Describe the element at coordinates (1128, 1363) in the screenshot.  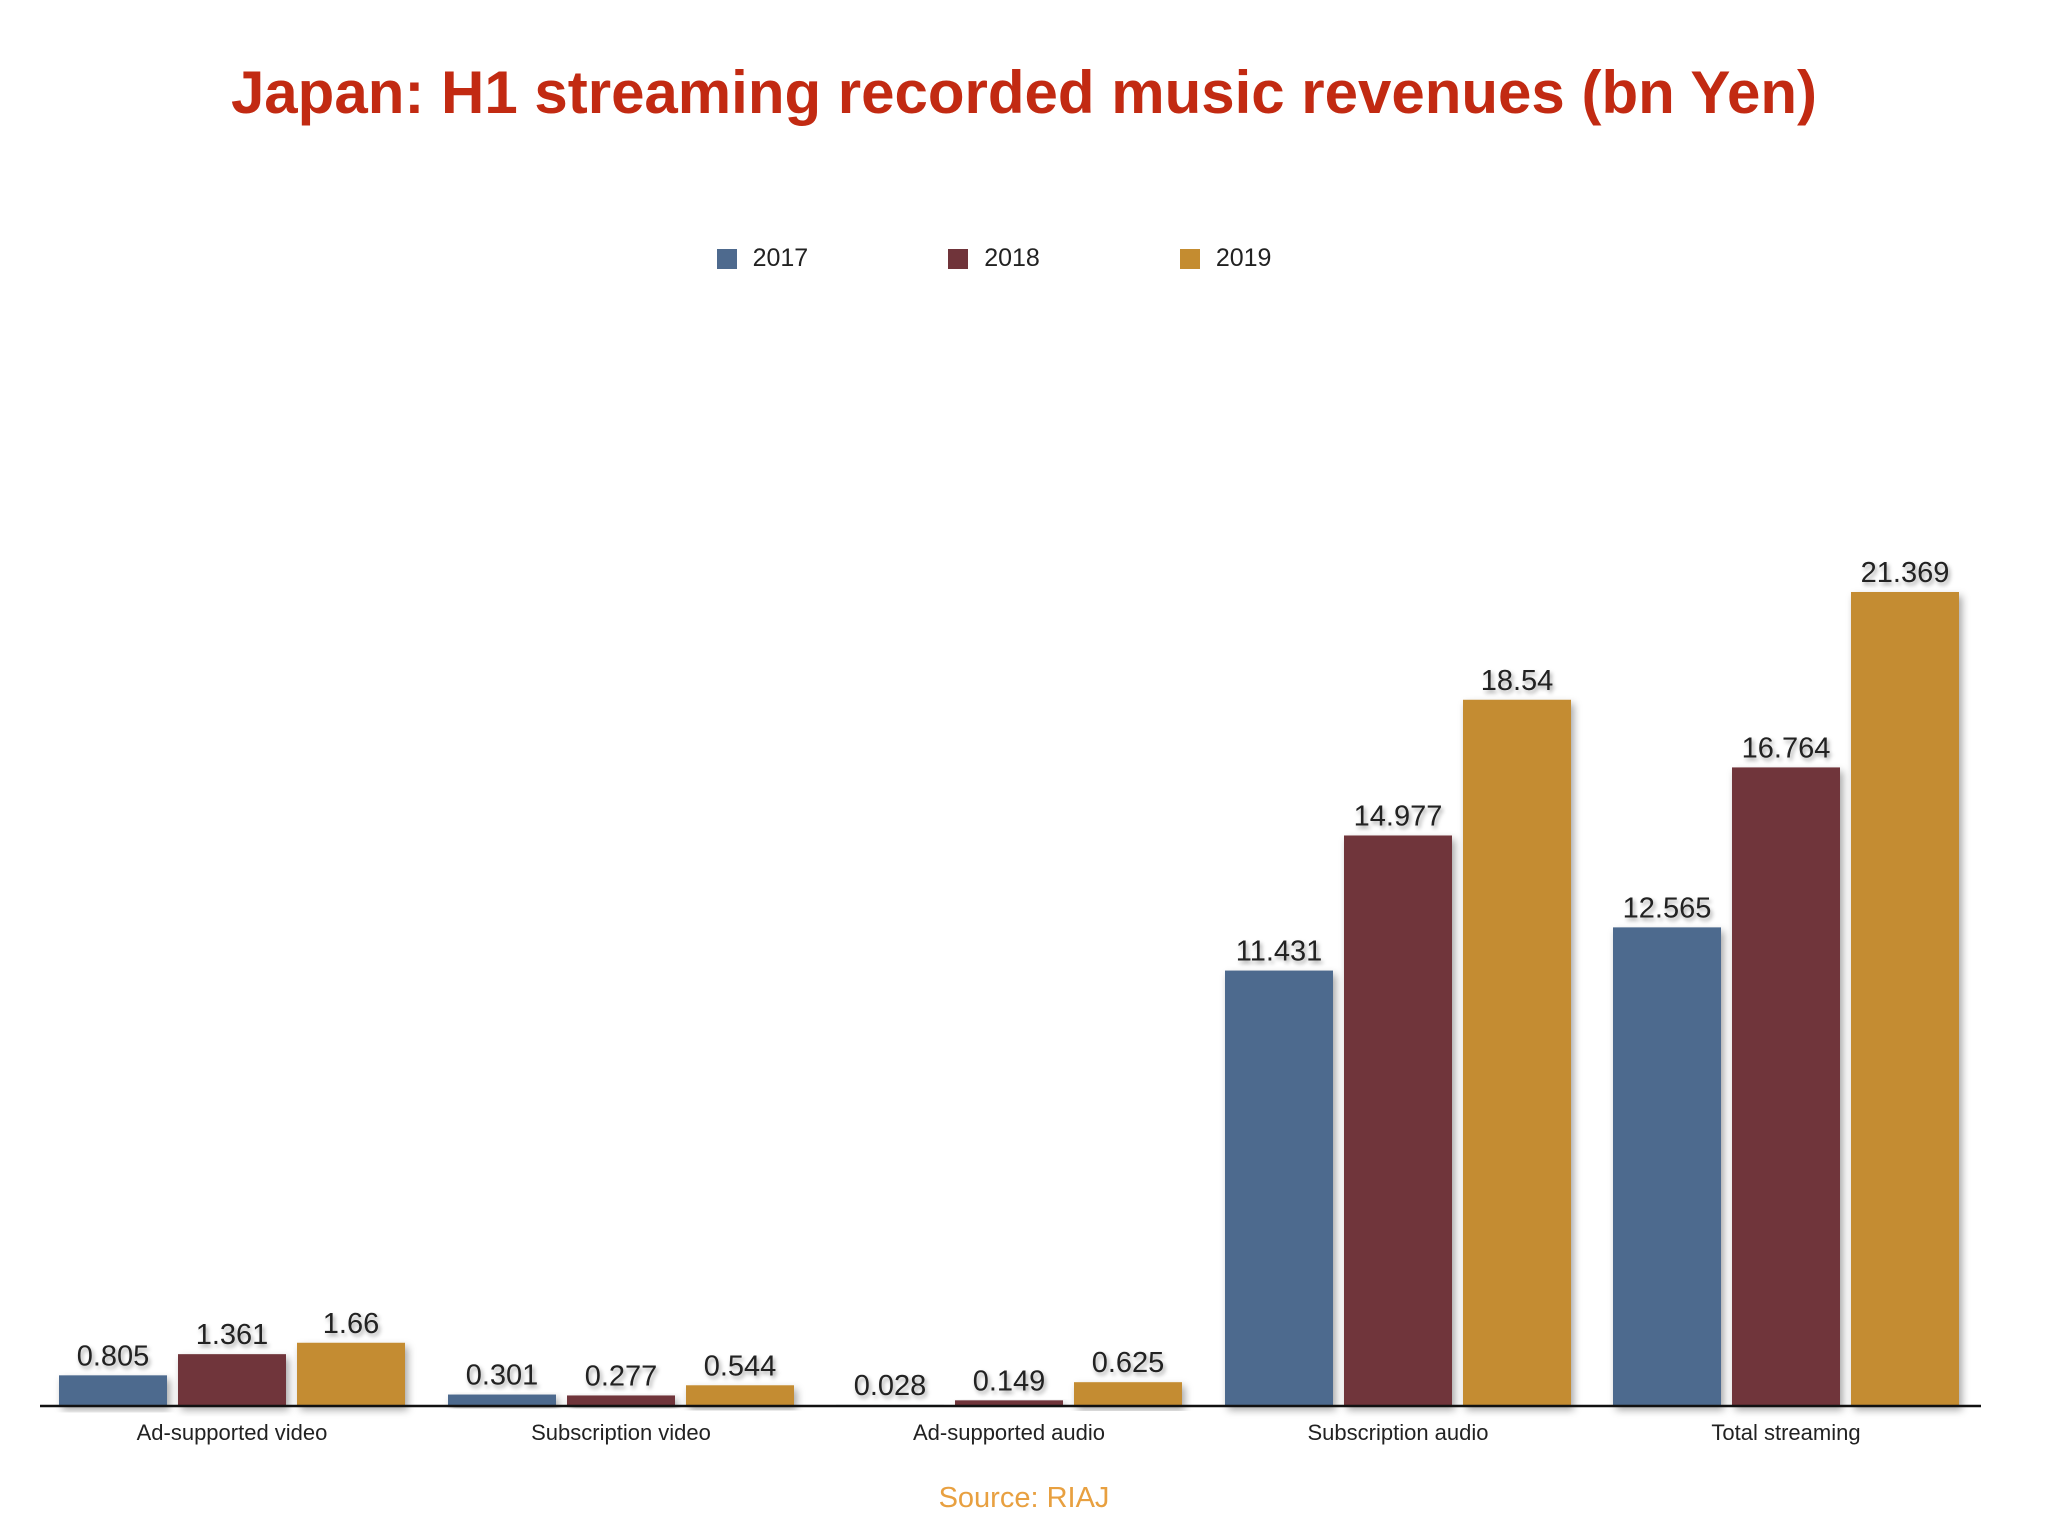
I see `data-label: 0.625` at that location.